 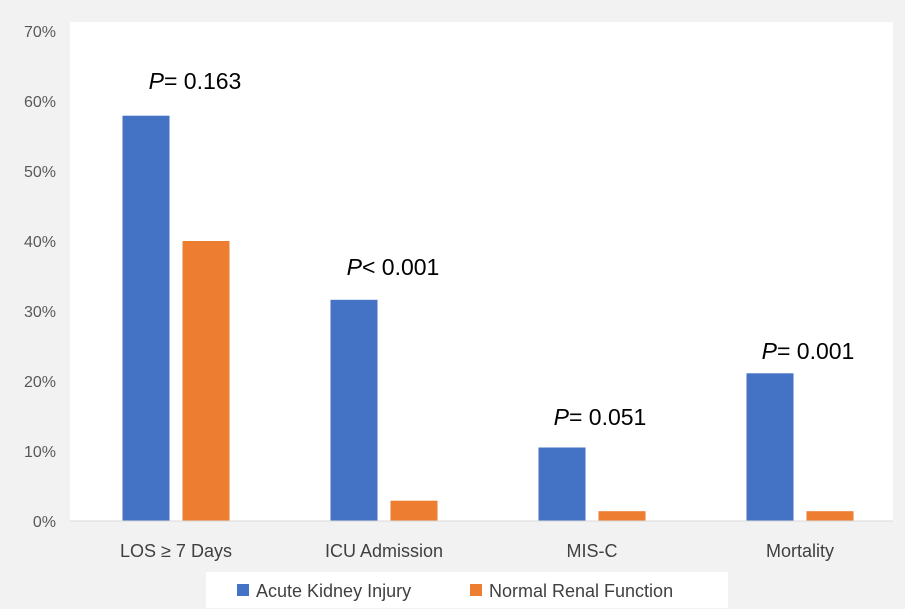 What do you see at coordinates (40, 452) in the screenshot?
I see `y-tick-label: 10%` at bounding box center [40, 452].